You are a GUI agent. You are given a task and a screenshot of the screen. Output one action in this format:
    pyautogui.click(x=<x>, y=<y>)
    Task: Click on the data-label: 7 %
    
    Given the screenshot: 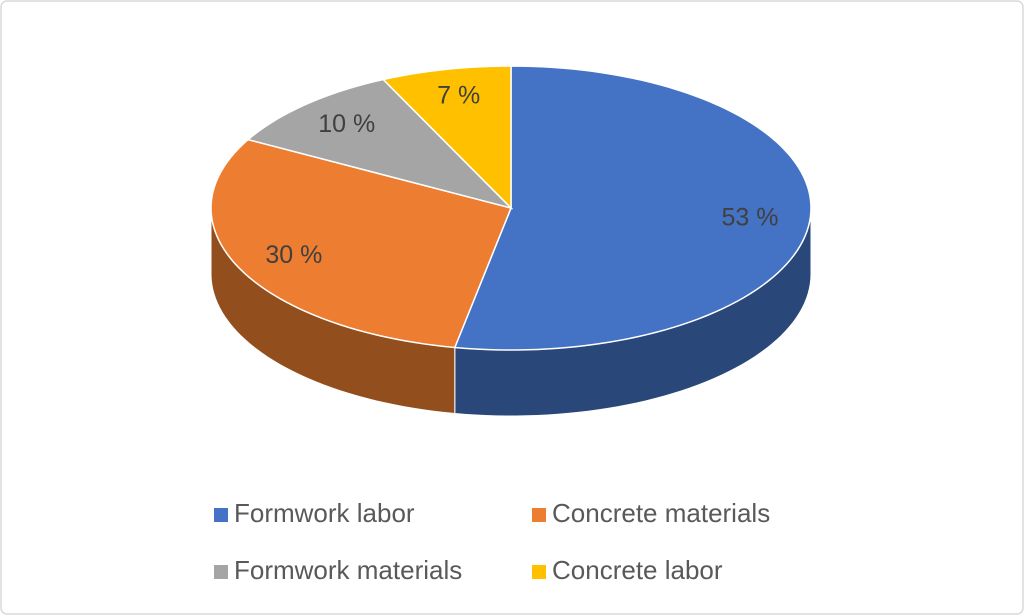 What is the action you would take?
    pyautogui.click(x=458, y=96)
    